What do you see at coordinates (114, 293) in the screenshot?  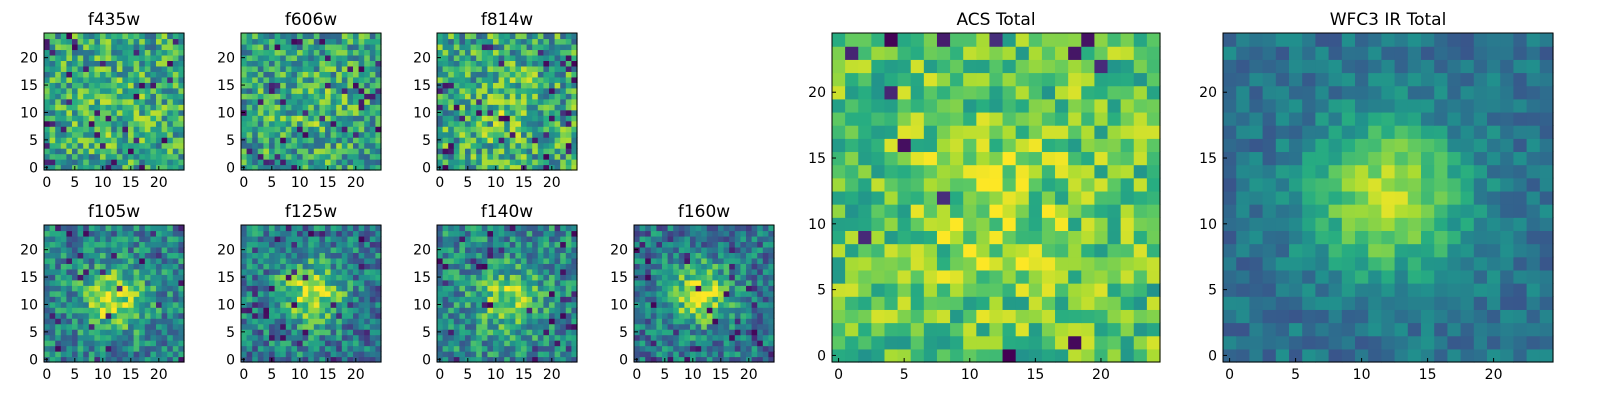 I see `axes-frame` at bounding box center [114, 293].